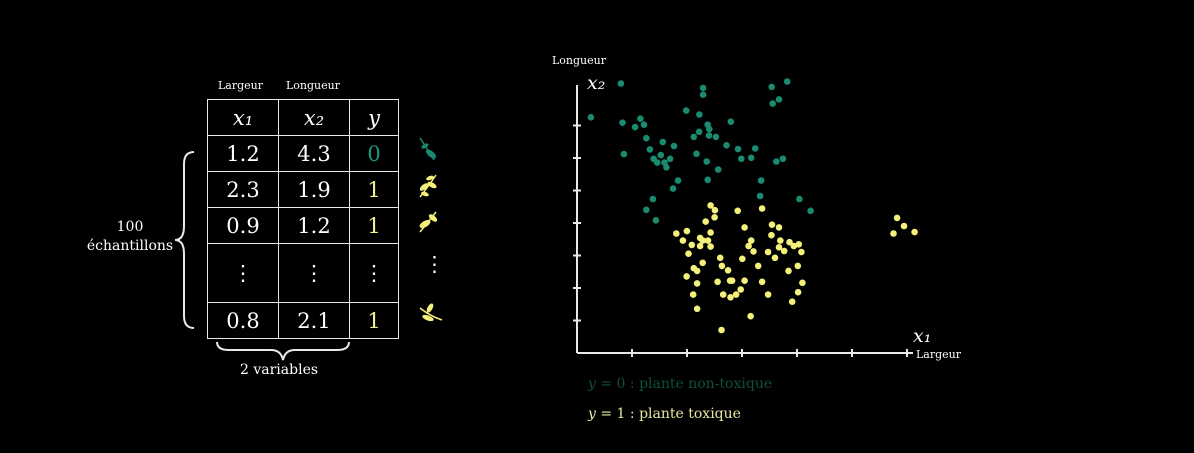 The width and height of the screenshot is (1194, 453). Describe the element at coordinates (374, 153) in the screenshot. I see `cell: 0` at that location.